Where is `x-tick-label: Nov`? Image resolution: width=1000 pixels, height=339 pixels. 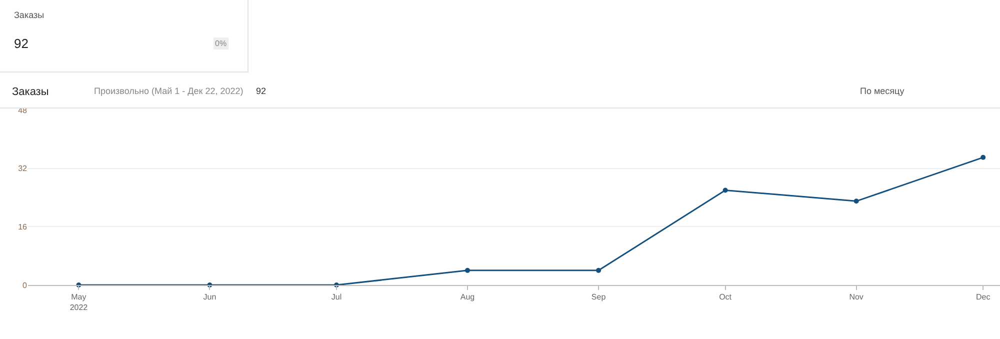
x-tick-label: Nov is located at coordinates (856, 297).